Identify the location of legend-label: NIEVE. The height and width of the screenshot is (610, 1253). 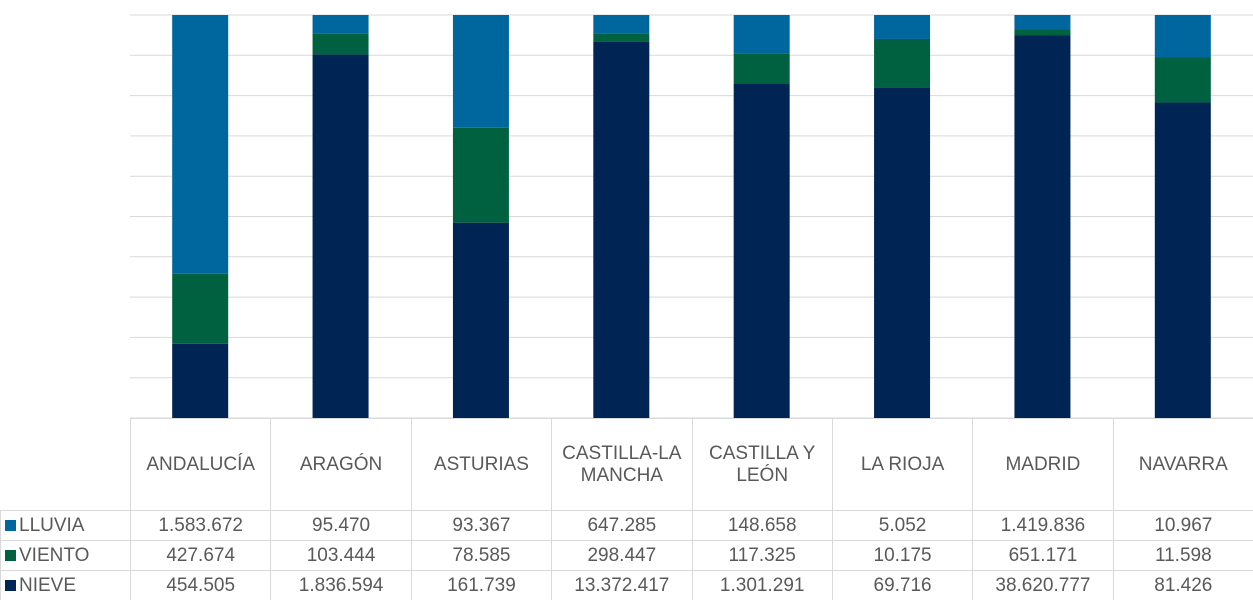
(48, 585).